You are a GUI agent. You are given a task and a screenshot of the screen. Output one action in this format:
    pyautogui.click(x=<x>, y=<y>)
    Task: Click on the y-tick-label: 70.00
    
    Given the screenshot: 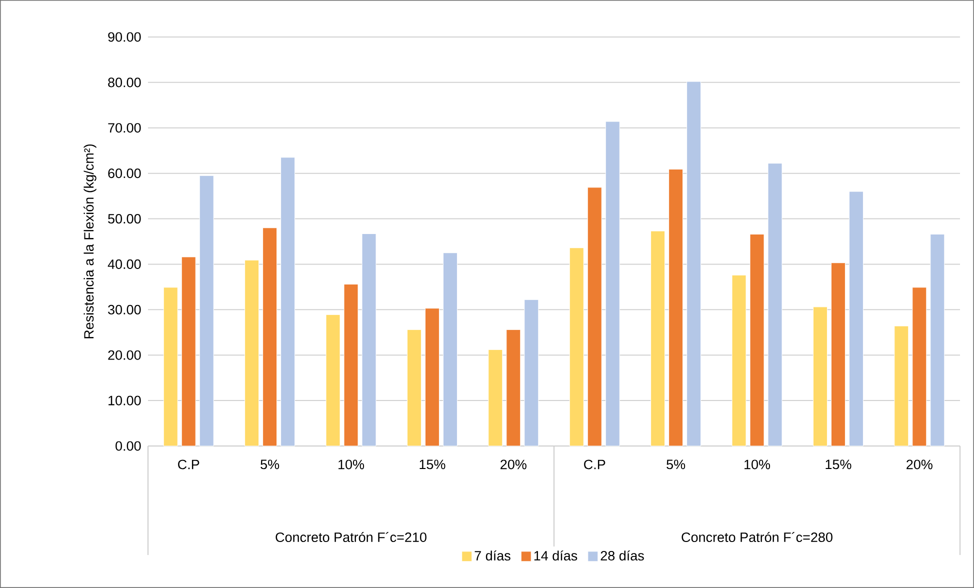 What is the action you would take?
    pyautogui.click(x=124, y=128)
    